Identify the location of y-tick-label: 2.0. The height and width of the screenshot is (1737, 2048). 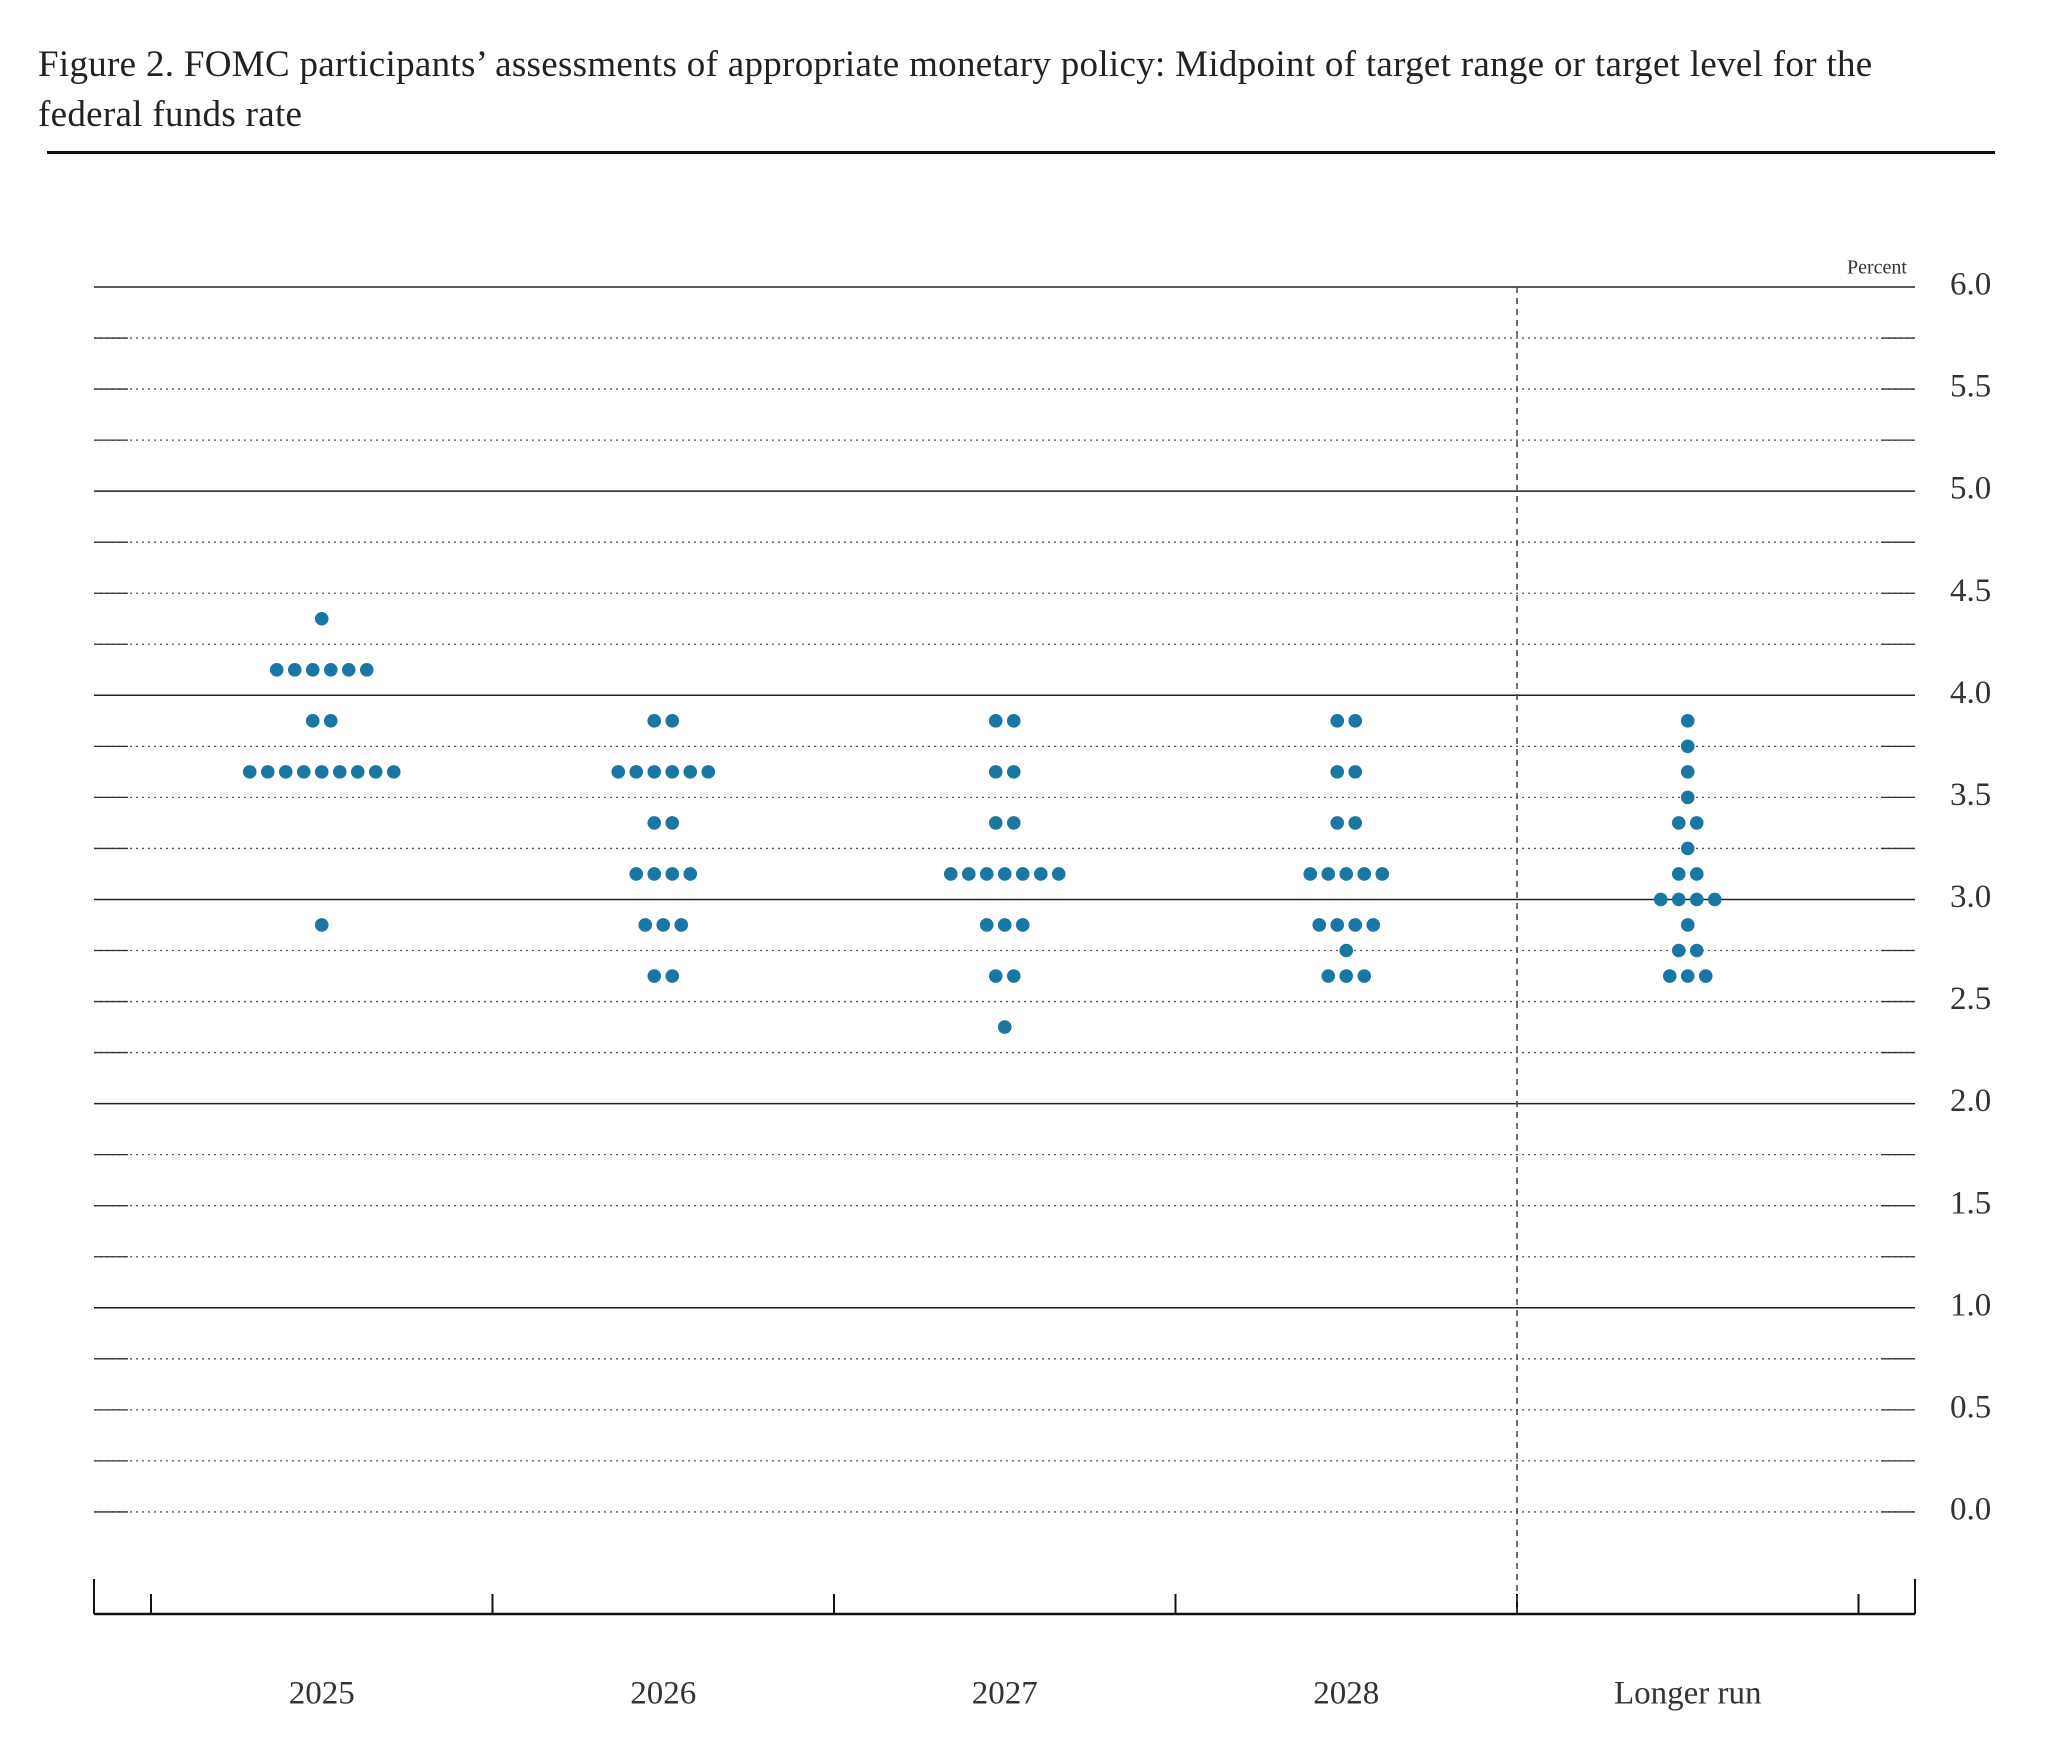
(1970, 1101).